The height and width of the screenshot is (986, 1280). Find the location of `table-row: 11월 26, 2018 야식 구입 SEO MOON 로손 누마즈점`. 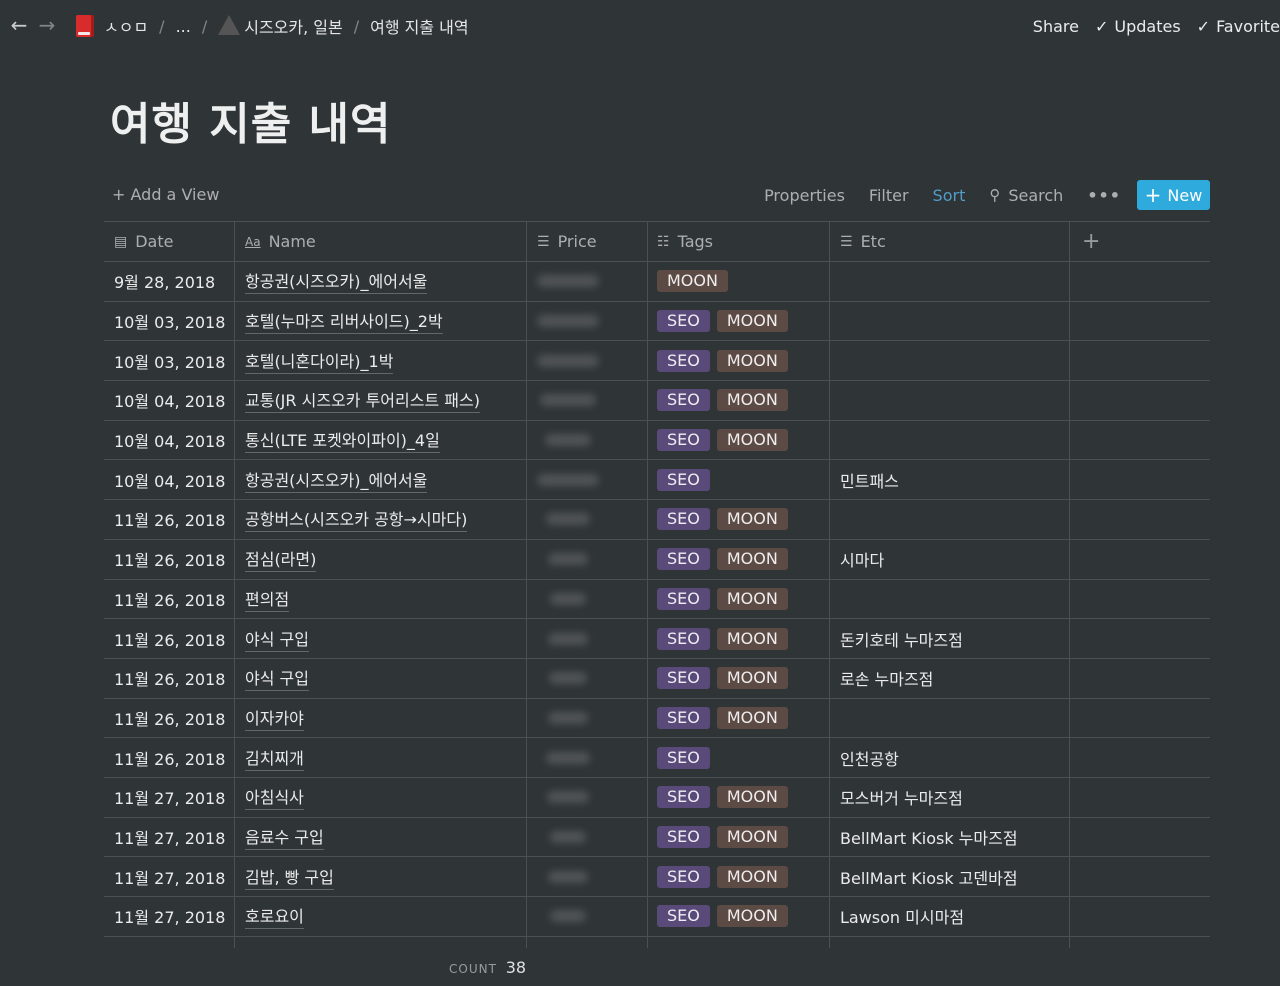

table-row: 11월 26, 2018 야식 구입 SEO MOON 로손 누마즈점 is located at coordinates (657, 677).